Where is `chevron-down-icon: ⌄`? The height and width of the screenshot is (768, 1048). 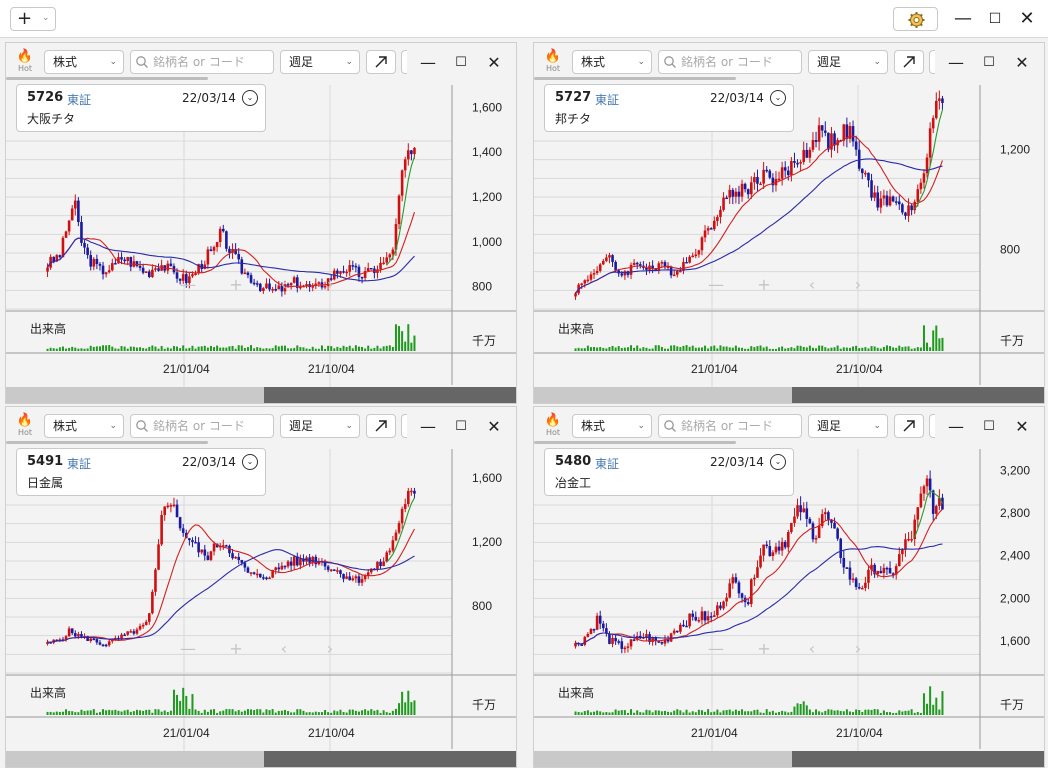 chevron-down-icon: ⌄ is located at coordinates (641, 426).